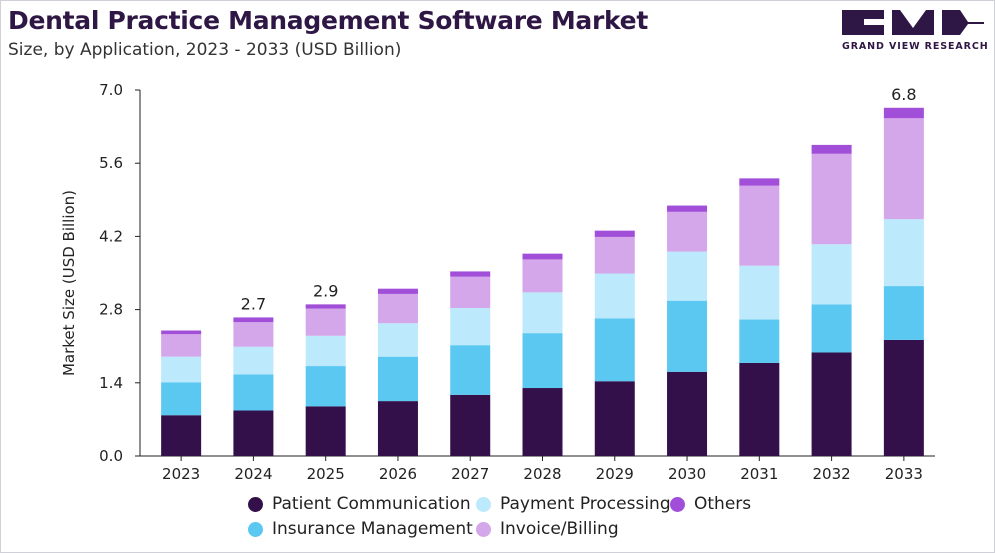 The width and height of the screenshot is (995, 553). Describe the element at coordinates (831, 149) in the screenshot. I see `bar-segment-others-2032` at that location.